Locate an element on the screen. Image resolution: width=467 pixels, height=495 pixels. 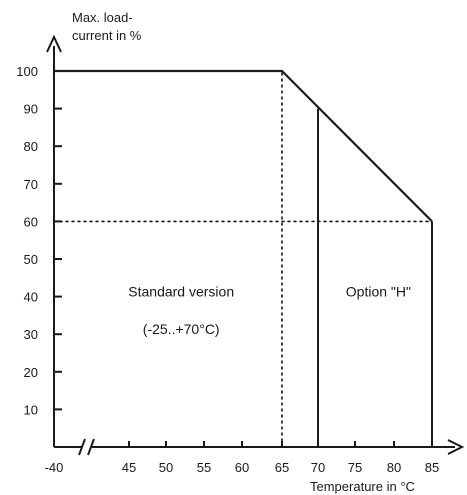
x-axis-arrow is located at coordinates (456, 447).